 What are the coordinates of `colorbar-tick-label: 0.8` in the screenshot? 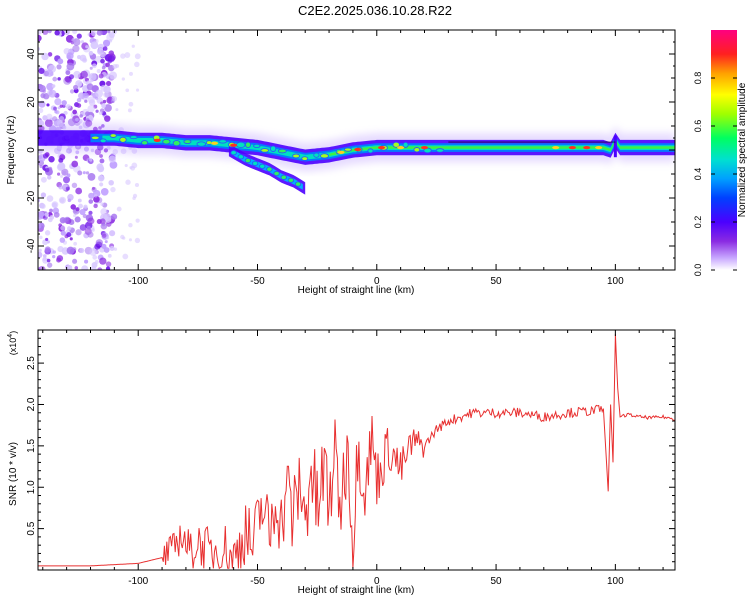 It's located at (698, 78).